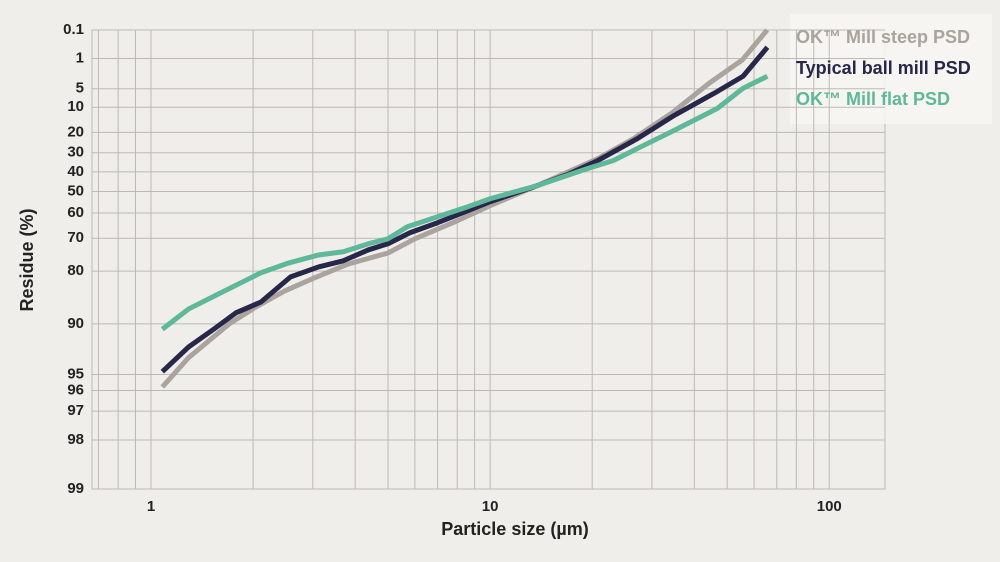 This screenshot has height=562, width=1000. What do you see at coordinates (75, 191) in the screenshot?
I see `y-tick-label: 50` at bounding box center [75, 191].